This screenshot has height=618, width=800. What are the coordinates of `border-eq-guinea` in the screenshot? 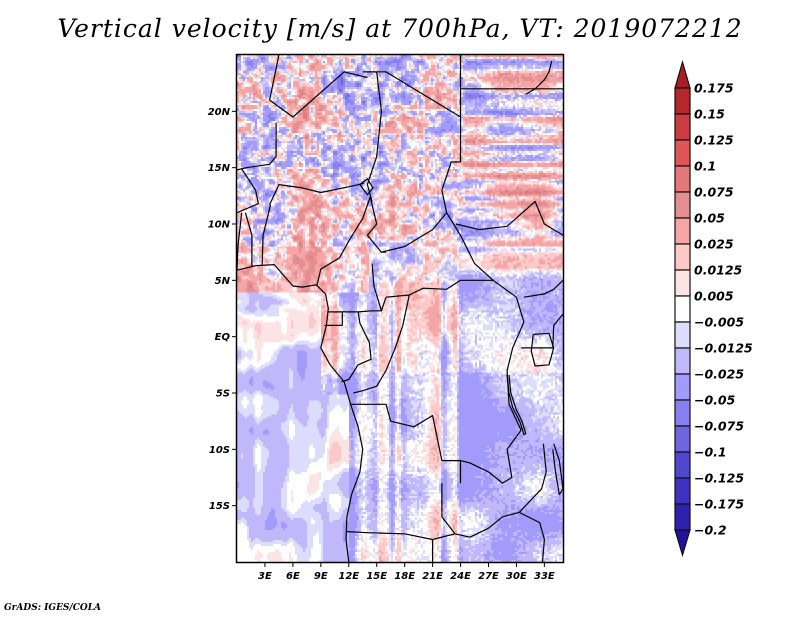 It's located at (333, 318).